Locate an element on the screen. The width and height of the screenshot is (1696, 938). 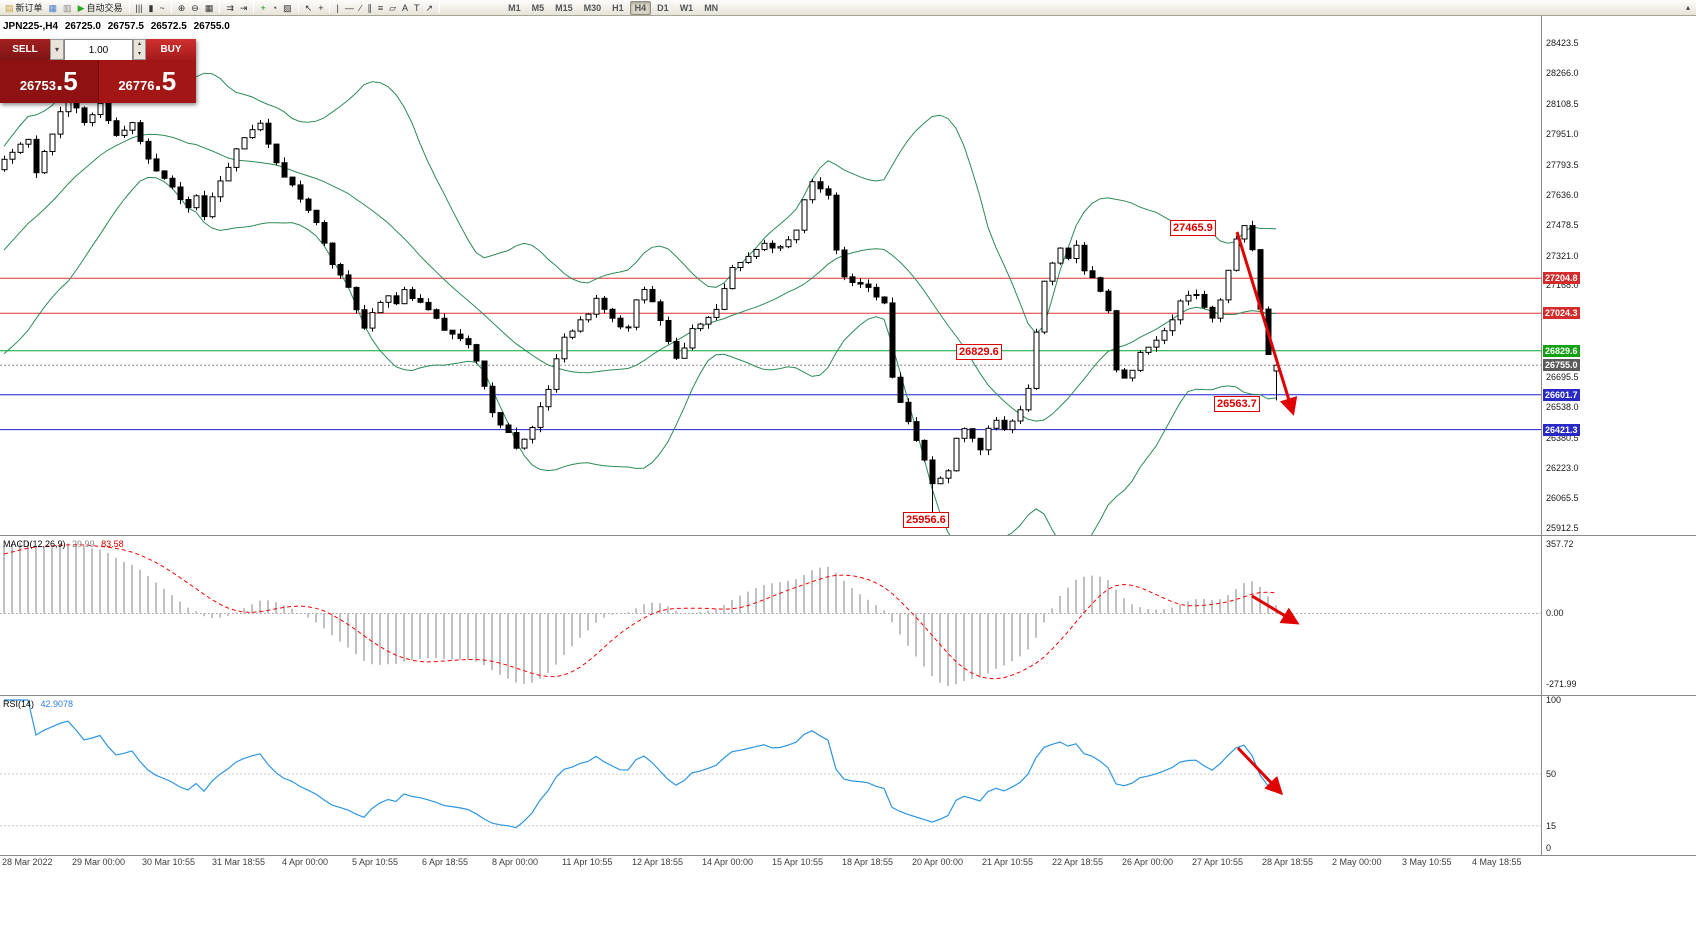
trend-arrow-macd is located at coordinates (1275, 609).